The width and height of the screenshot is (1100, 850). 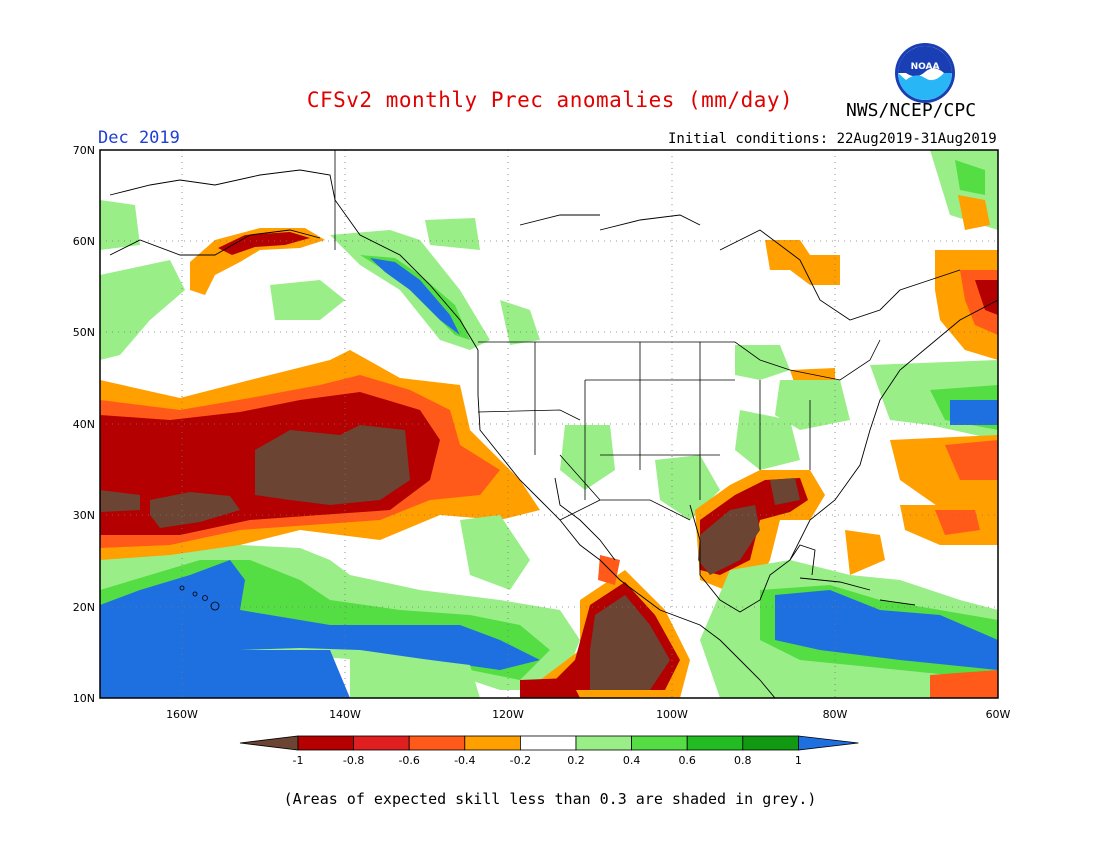 What do you see at coordinates (408, 760) in the screenshot?
I see `colorbar-label: -0.6` at bounding box center [408, 760].